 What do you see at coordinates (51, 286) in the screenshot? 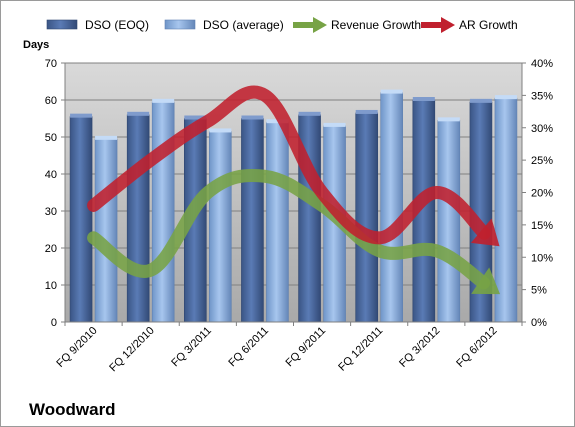
I see `left-tick-label: 10` at bounding box center [51, 286].